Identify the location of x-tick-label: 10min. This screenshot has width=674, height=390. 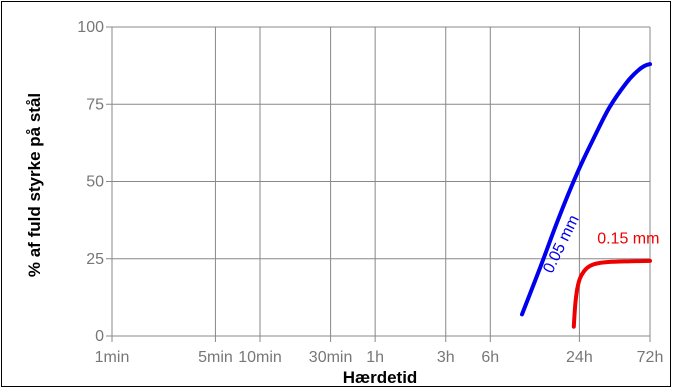
(260, 357).